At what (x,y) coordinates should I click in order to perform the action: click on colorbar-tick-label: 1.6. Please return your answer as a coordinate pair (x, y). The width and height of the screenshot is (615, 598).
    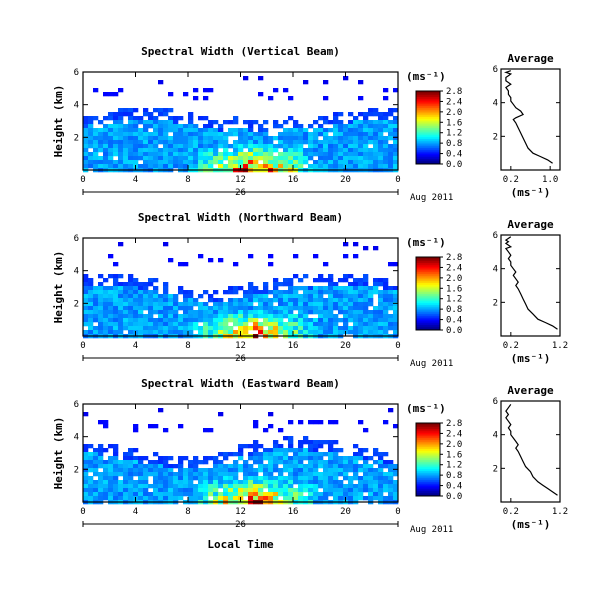
    Looking at the image, I should click on (454, 455).